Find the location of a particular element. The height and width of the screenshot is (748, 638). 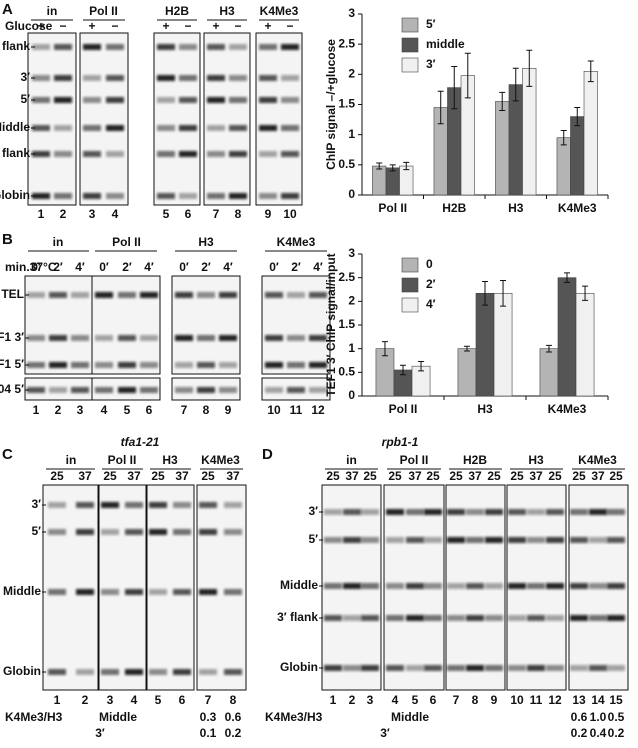

group-label: H3 is located at coordinates (227, 11).